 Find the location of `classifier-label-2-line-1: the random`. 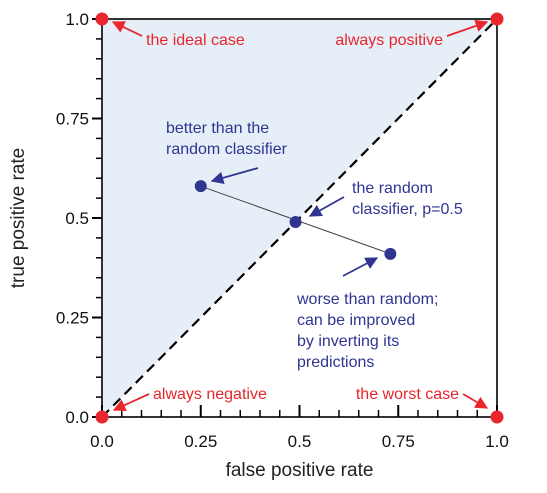

classifier-label-2-line-1: the random is located at coordinates (392, 188).